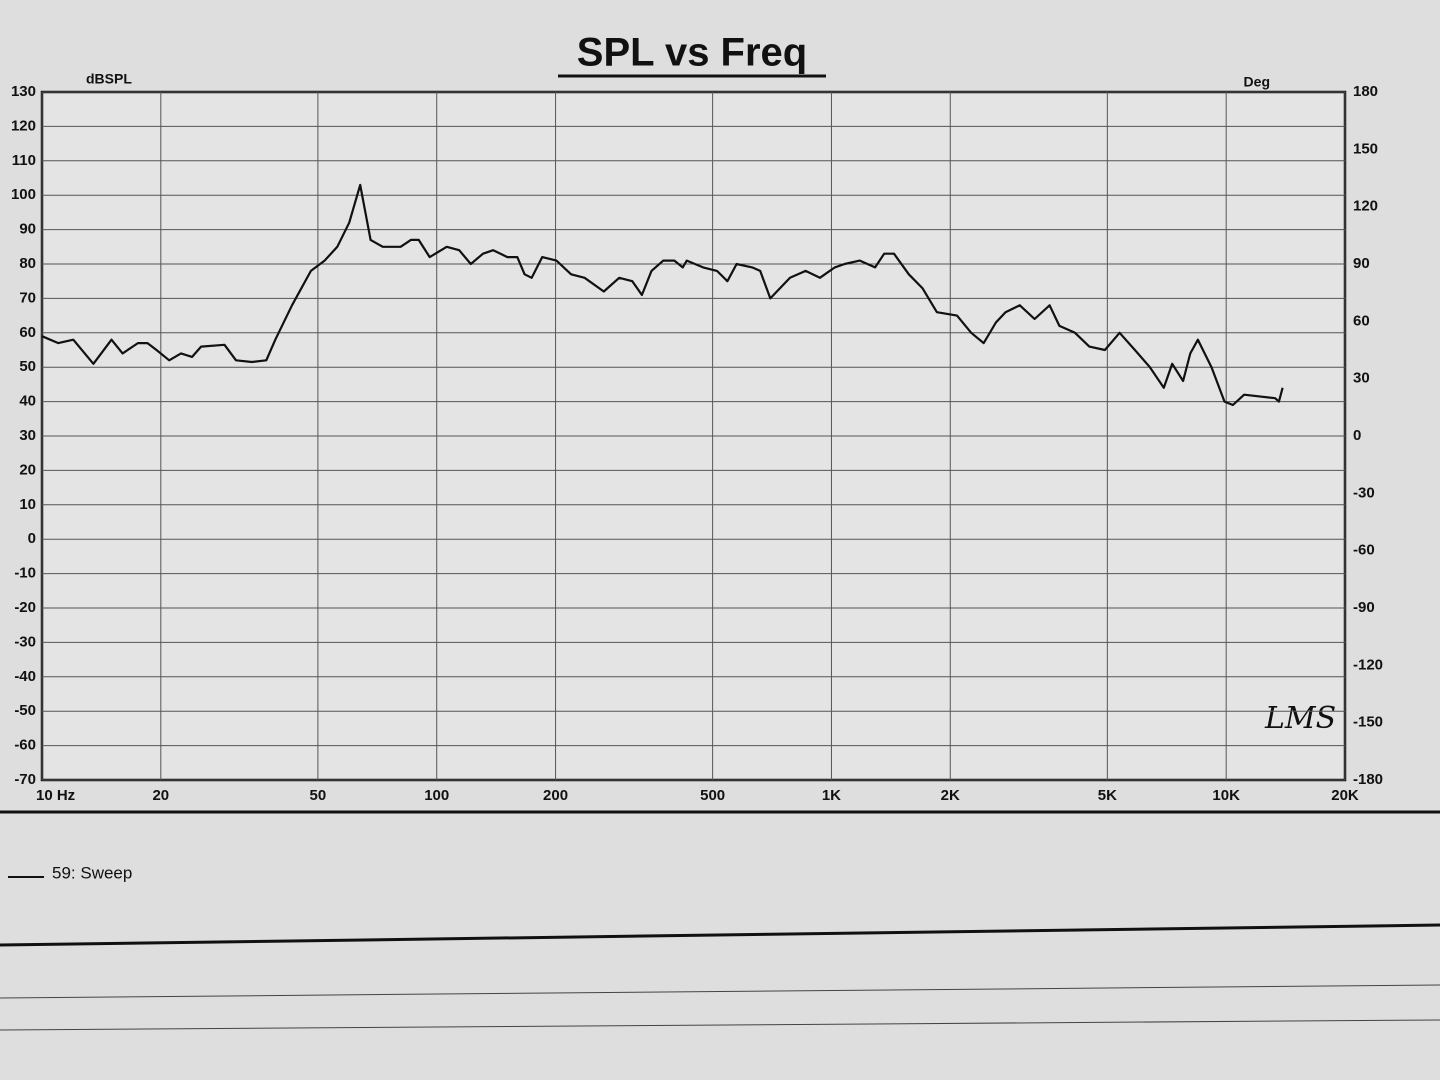 This screenshot has height=1080, width=1440. What do you see at coordinates (1257, 82) in the screenshot?
I see `y2-axis-label: Deg` at bounding box center [1257, 82].